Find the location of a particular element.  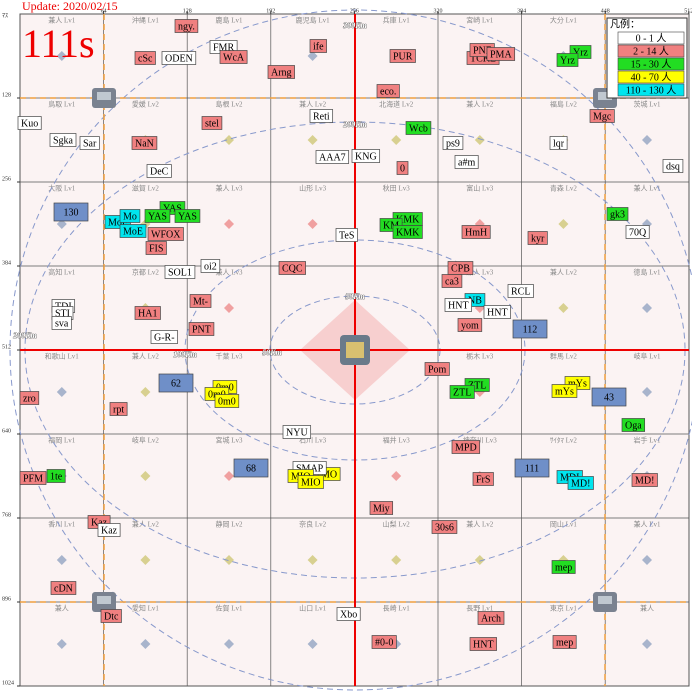

alliance-tag: rpt is located at coordinates (118, 409).